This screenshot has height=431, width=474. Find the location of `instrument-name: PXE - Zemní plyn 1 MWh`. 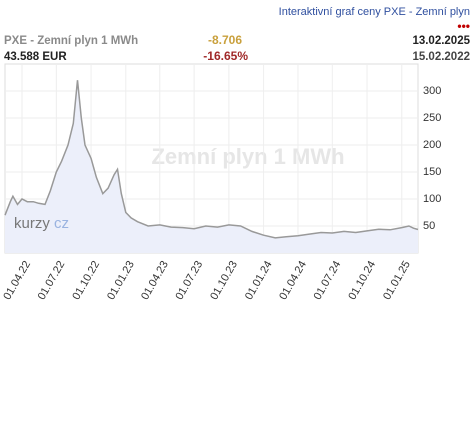

instrument-name: PXE - Zemní plyn 1 MWh is located at coordinates (71, 41).